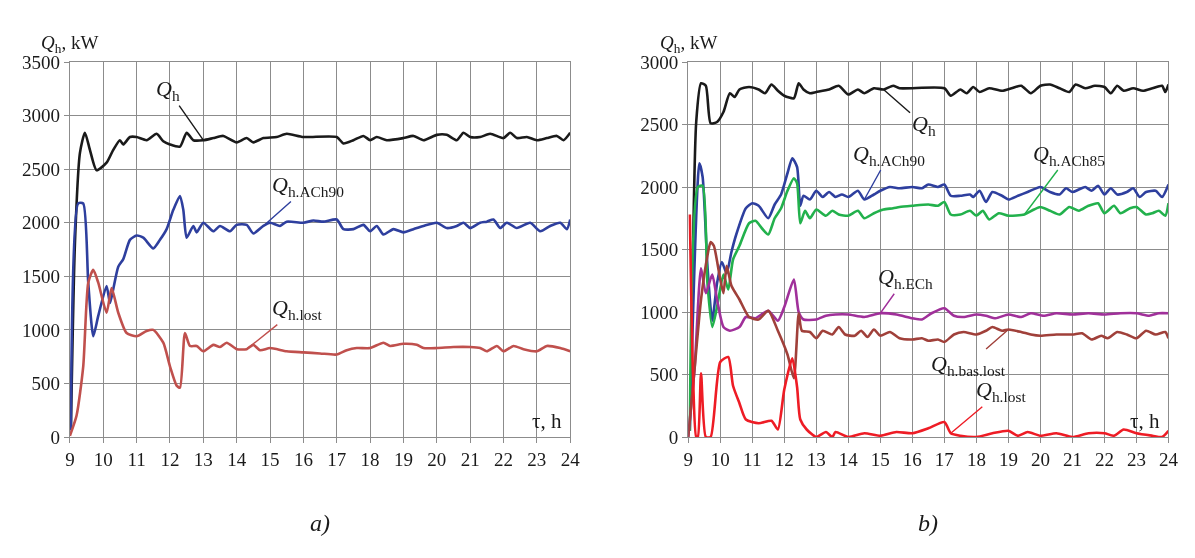 The height and width of the screenshot is (558, 1195). Describe the element at coordinates (699, 42) in the screenshot. I see `text: , kW` at that location.